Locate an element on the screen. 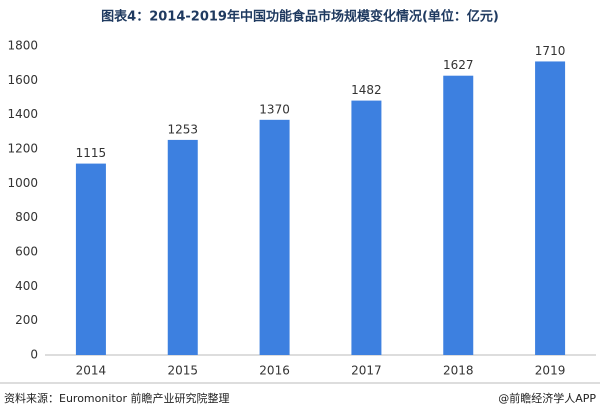 The height and width of the screenshot is (416, 600). value-label: 1115 is located at coordinates (91, 153).